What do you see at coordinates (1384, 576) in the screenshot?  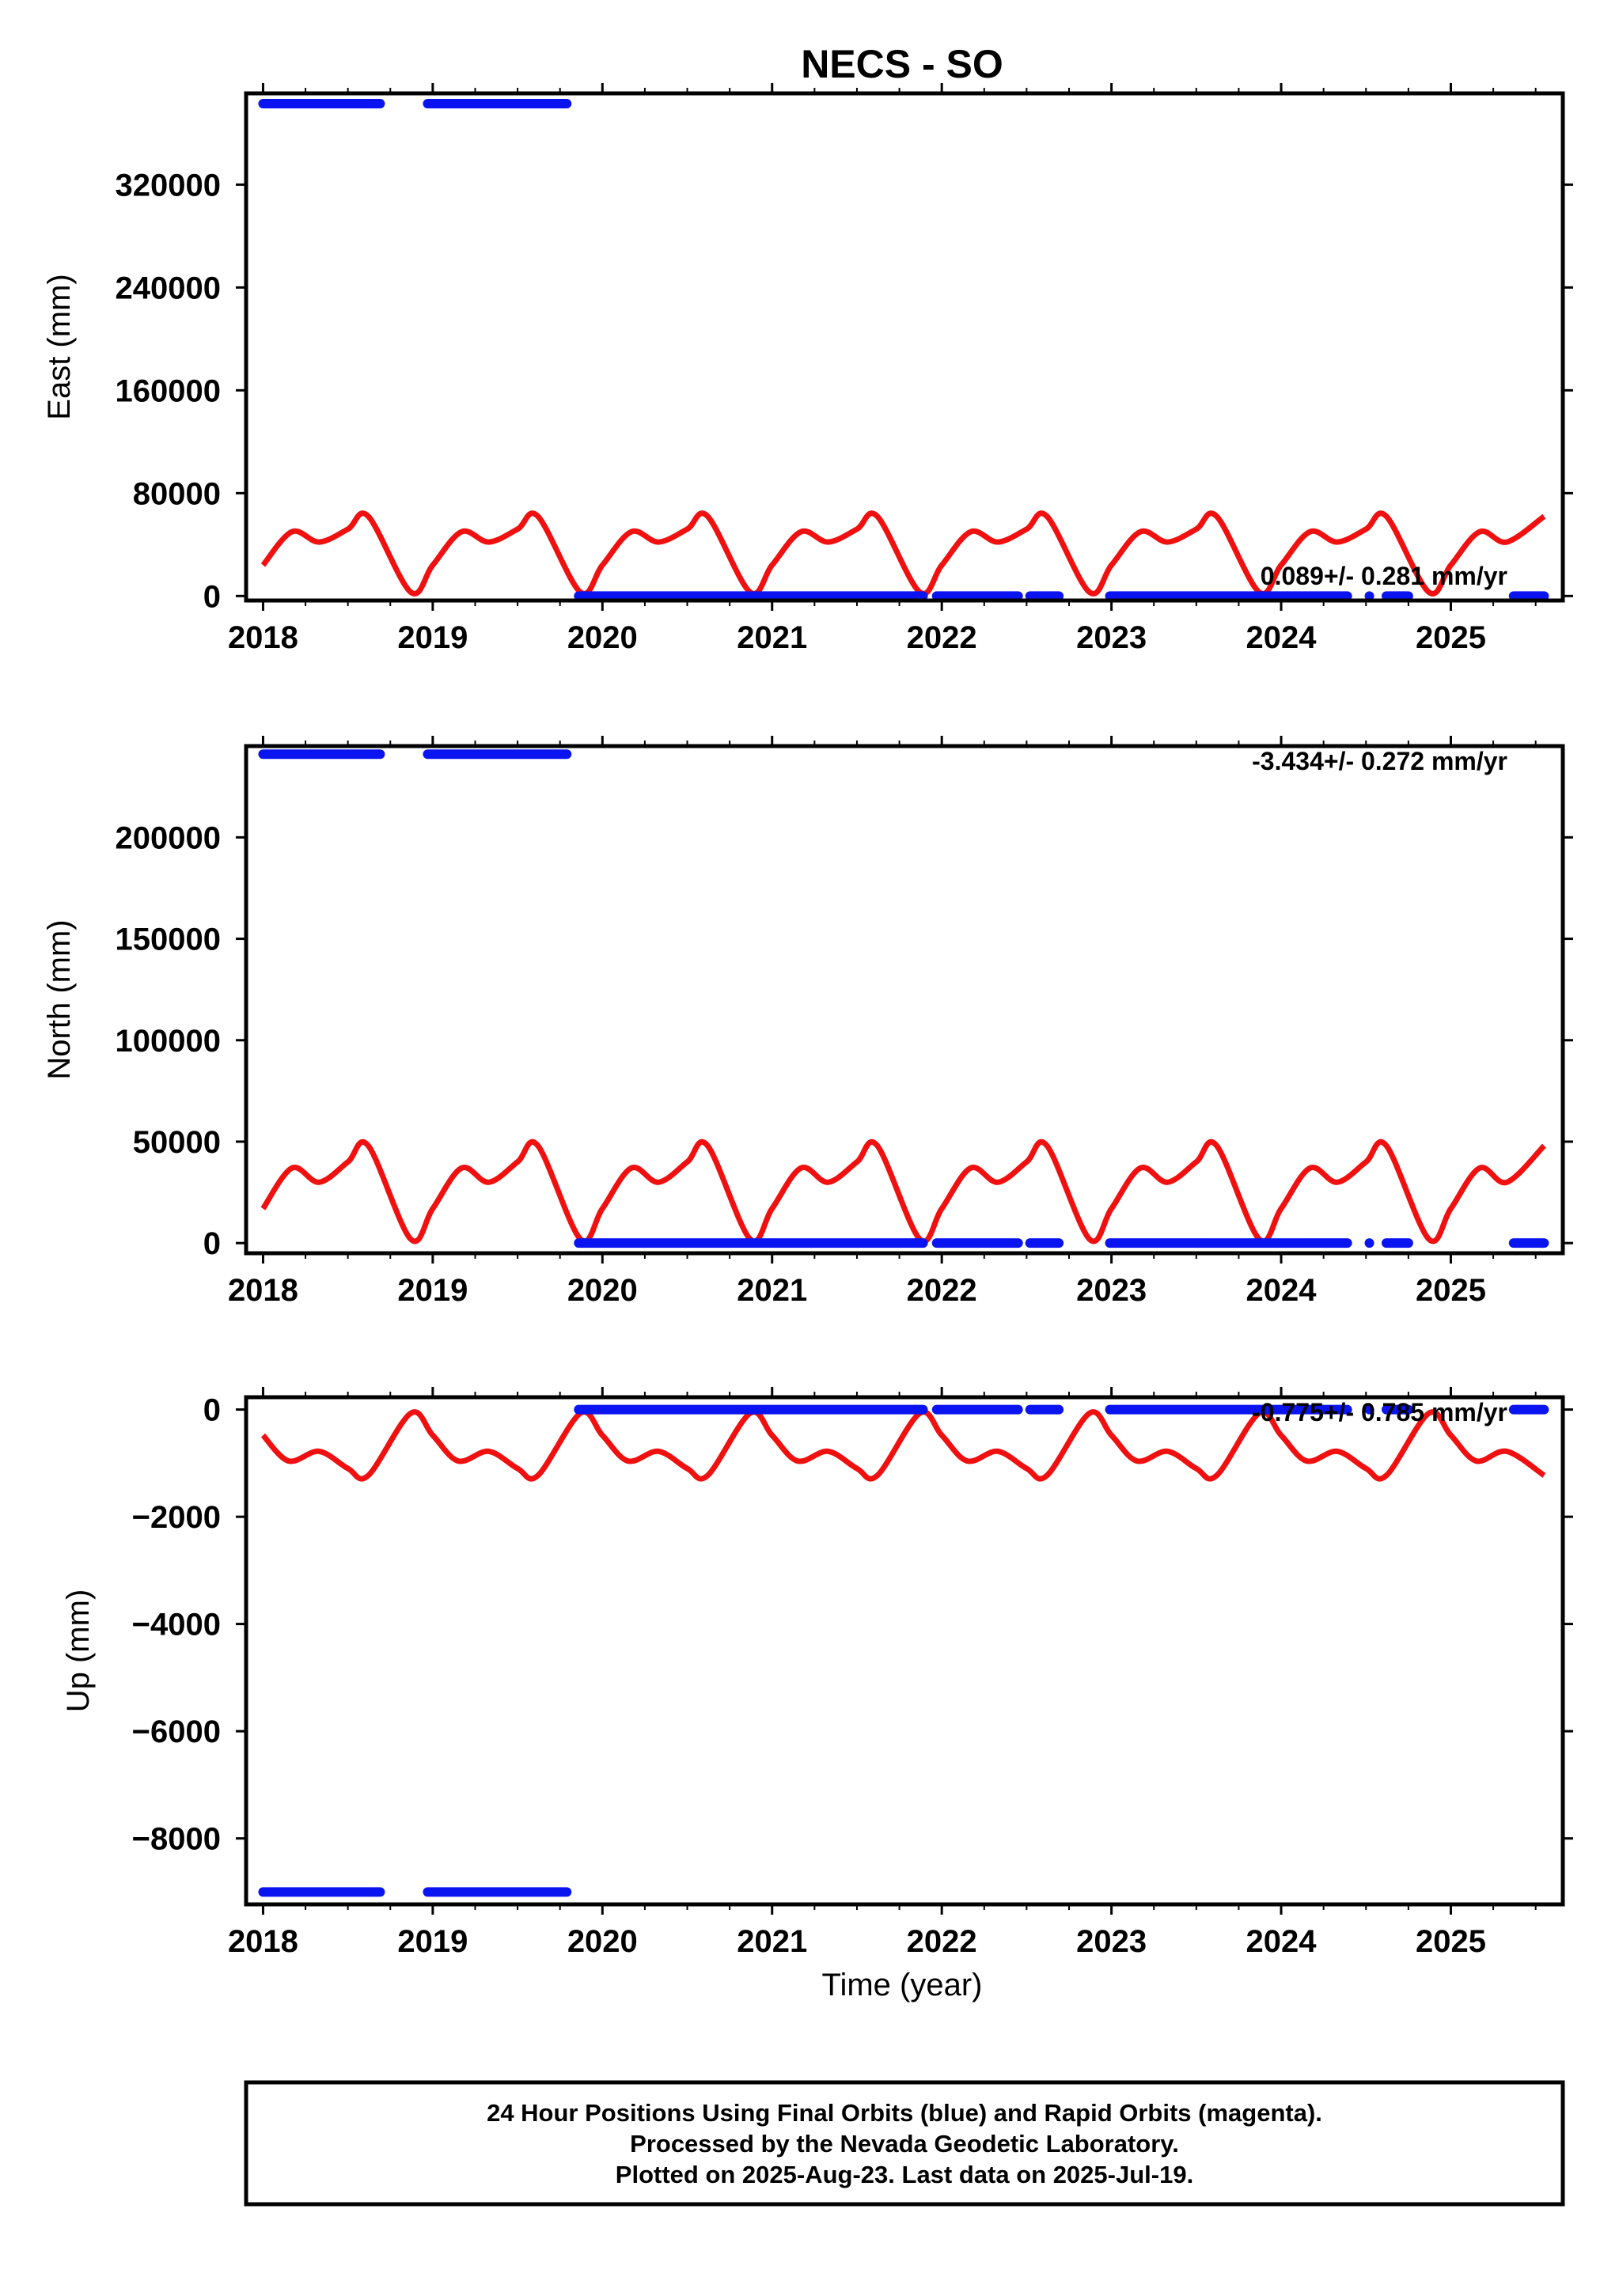 I see `east-rate-label: 0.089+/- 0.281 mm/yr` at bounding box center [1384, 576].